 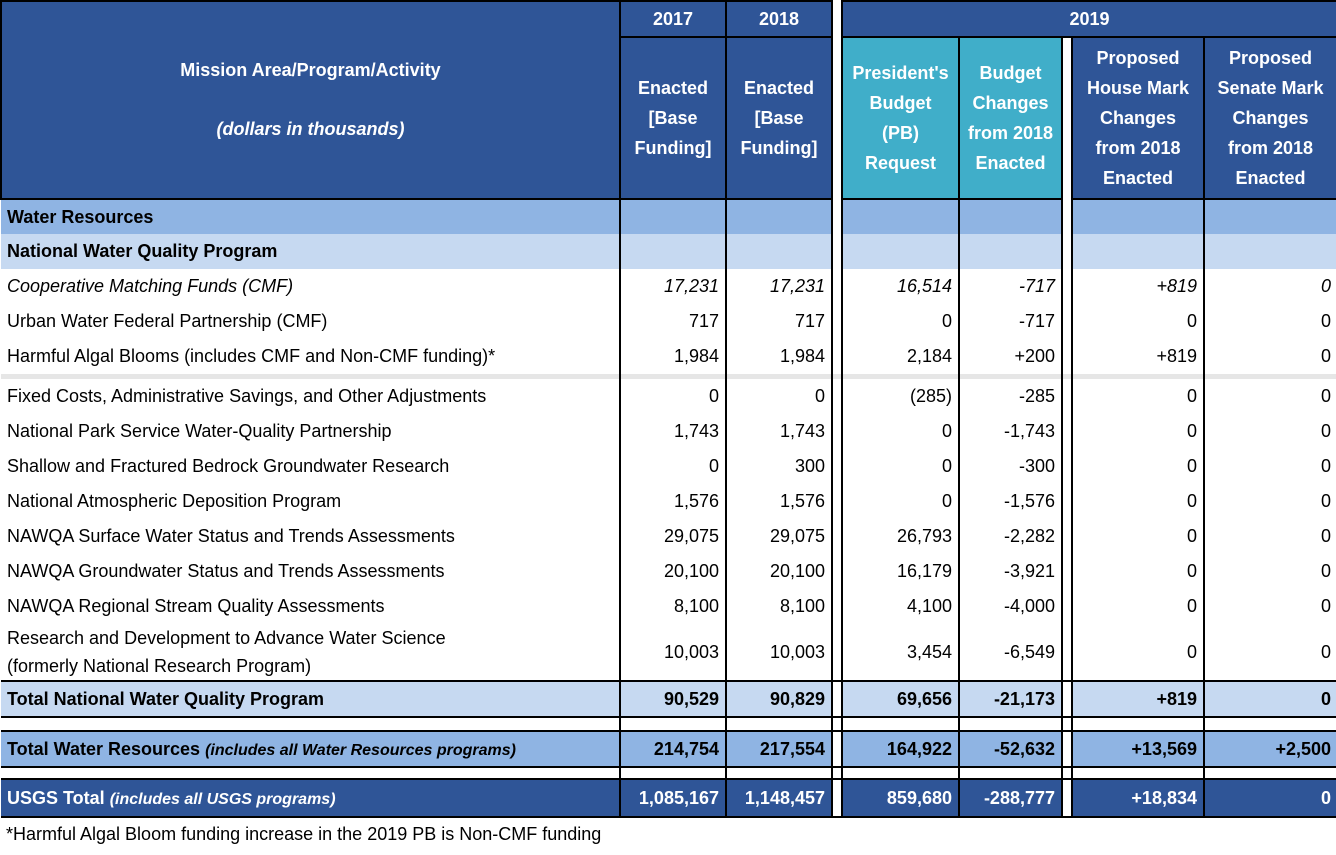 I want to click on row-label: National Atmospheric Deposition Program, so click(x=311, y=501).